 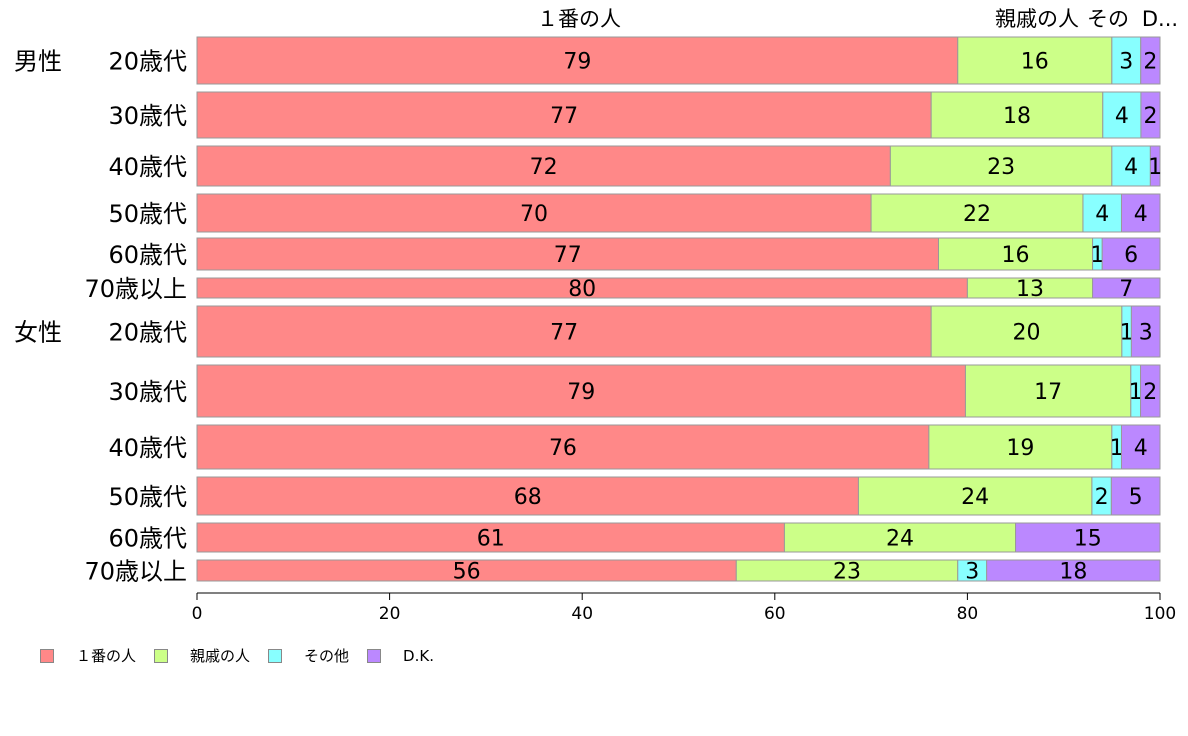 What do you see at coordinates (579, 19) in the screenshot?
I see `top-series-label: １番の人` at bounding box center [579, 19].